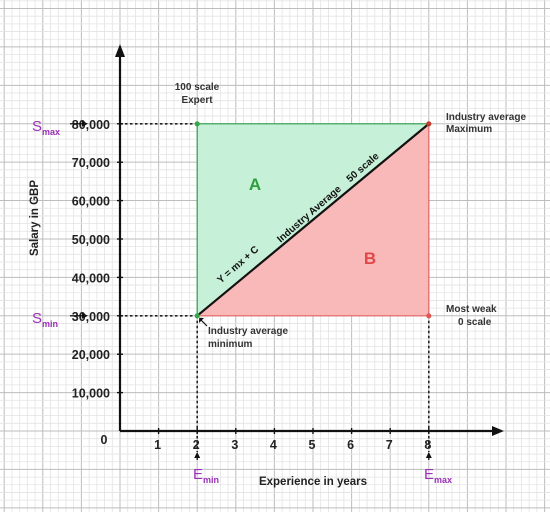  Describe the element at coordinates (196, 445) in the screenshot. I see `x-tick-label: 2` at that location.